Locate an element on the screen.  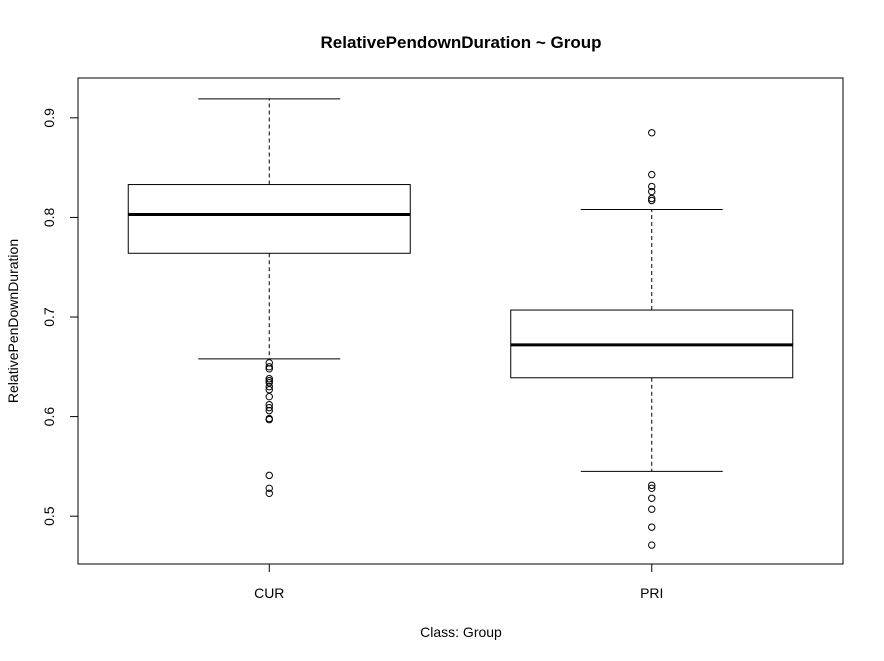
x-axis: CUR PRI is located at coordinates (458, 582).